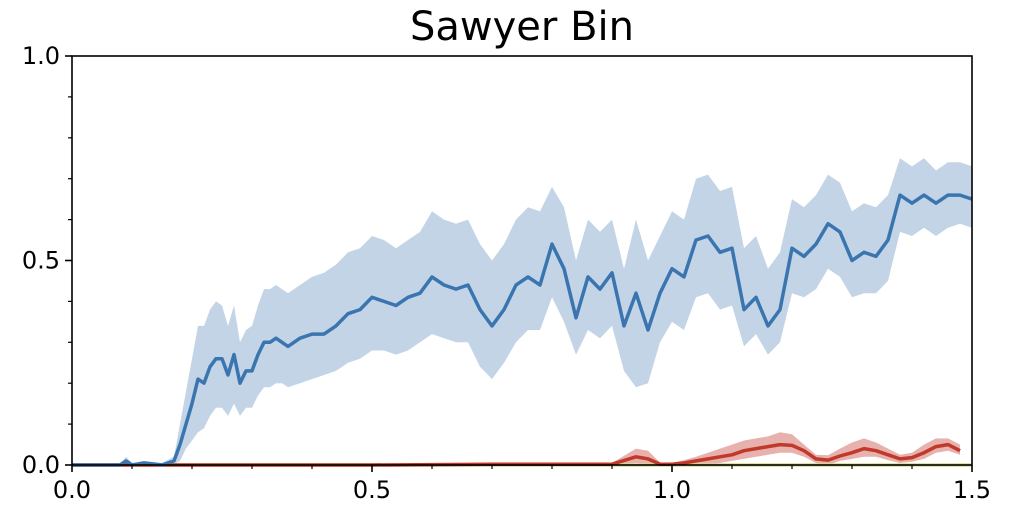  What do you see at coordinates (522, 27) in the screenshot?
I see `chart-title: Sawyer Bin` at bounding box center [522, 27].